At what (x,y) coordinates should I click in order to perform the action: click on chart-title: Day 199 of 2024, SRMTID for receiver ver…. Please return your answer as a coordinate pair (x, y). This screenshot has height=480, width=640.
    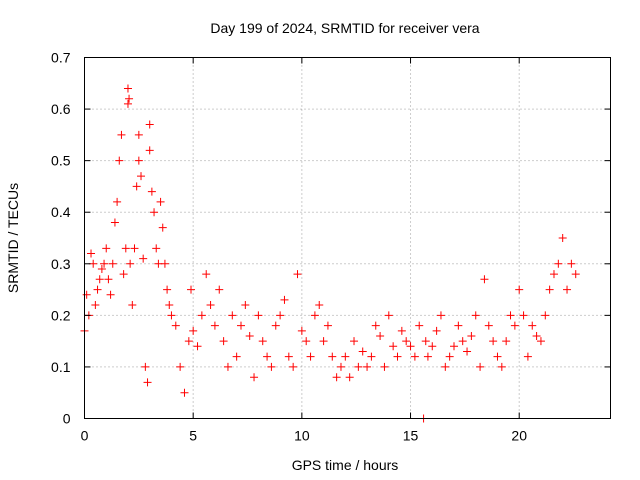
    Looking at the image, I should click on (344, 28).